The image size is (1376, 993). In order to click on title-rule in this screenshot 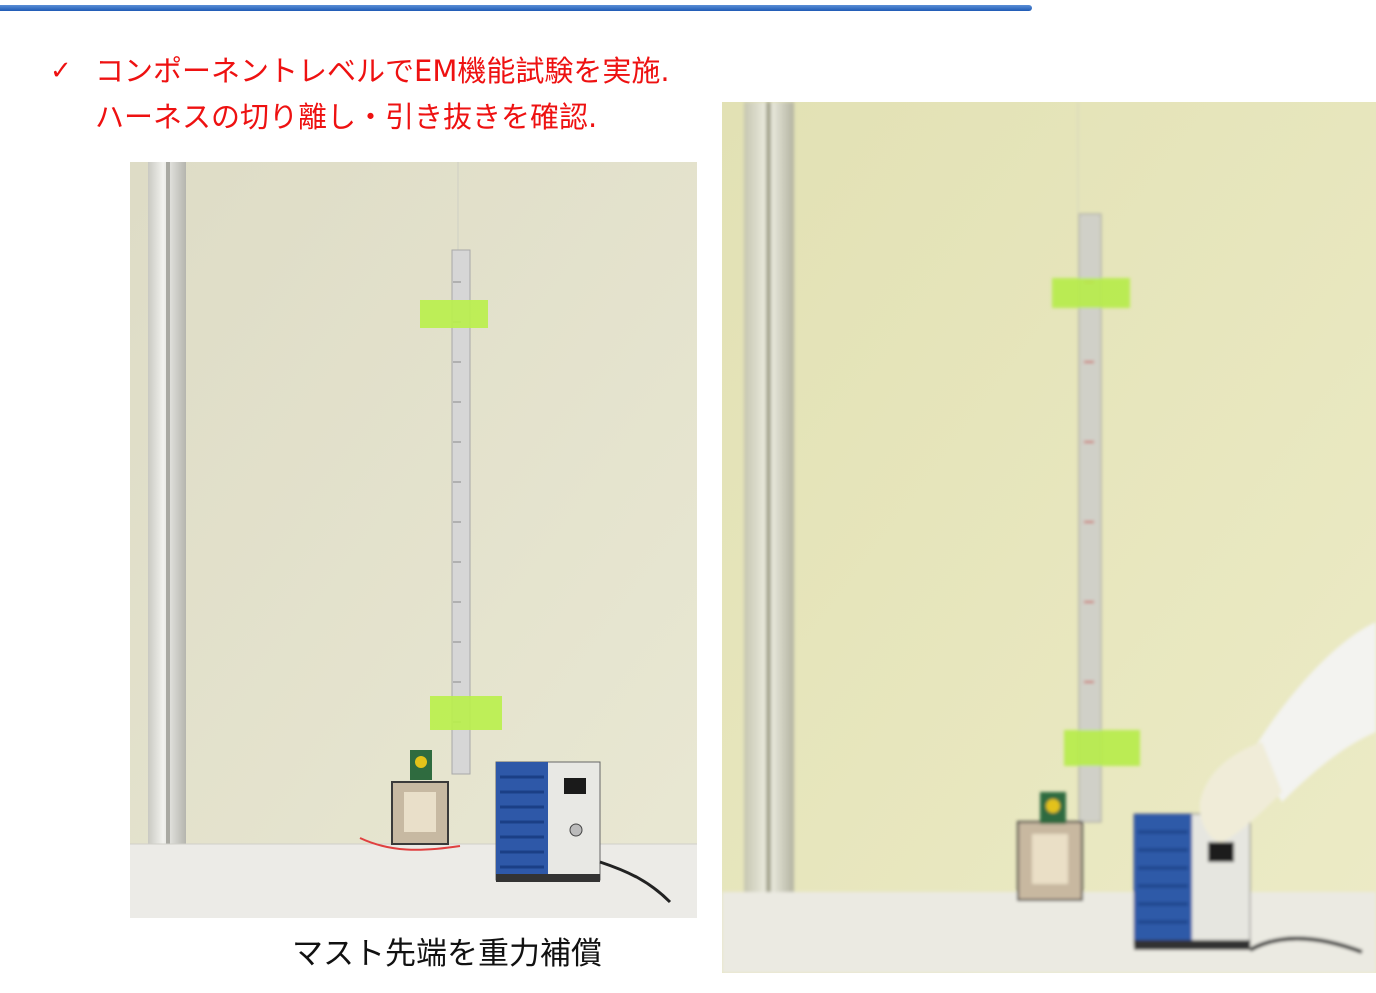, I will do `click(516, 8)`.